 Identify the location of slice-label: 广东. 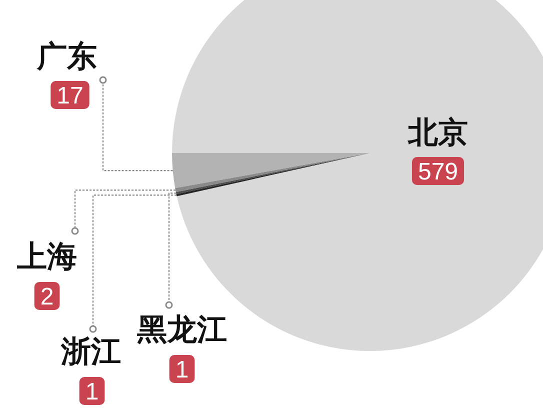
(66, 57).